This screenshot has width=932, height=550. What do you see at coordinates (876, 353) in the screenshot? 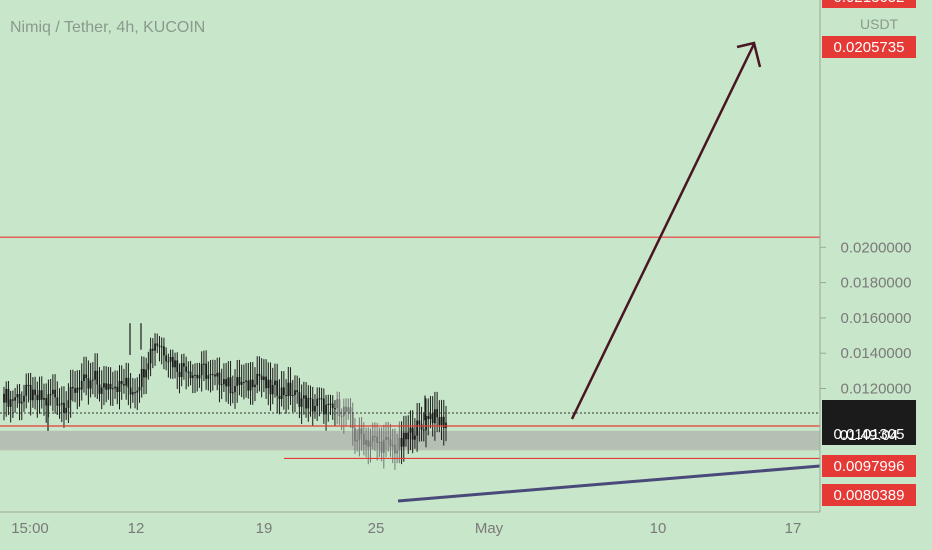
I see `price-tick-label: 0.0140000` at bounding box center [876, 353].